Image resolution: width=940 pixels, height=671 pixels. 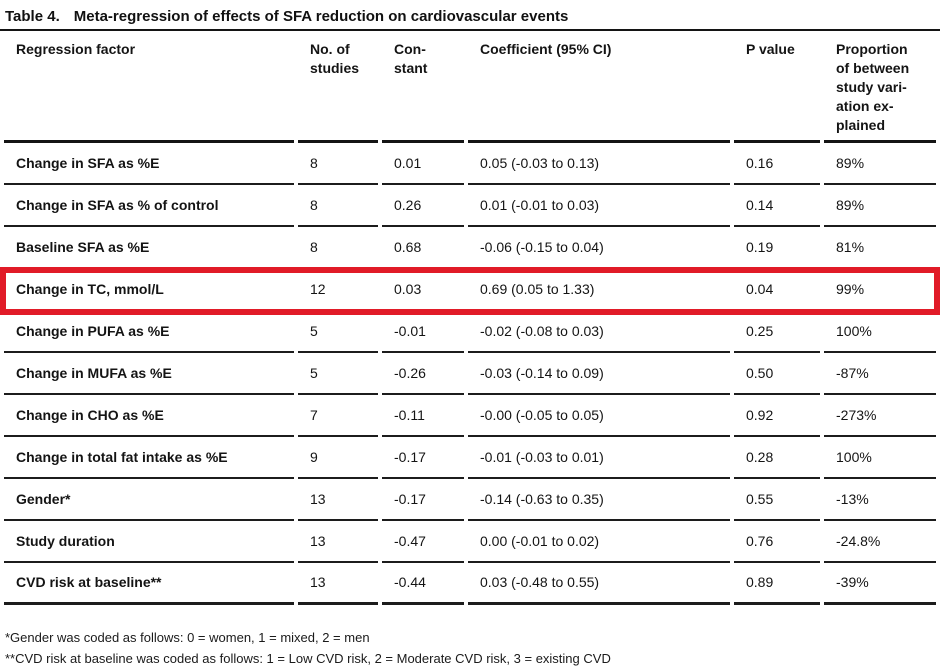 What do you see at coordinates (777, 416) in the screenshot?
I see `cell-p-value: 0.92` at bounding box center [777, 416].